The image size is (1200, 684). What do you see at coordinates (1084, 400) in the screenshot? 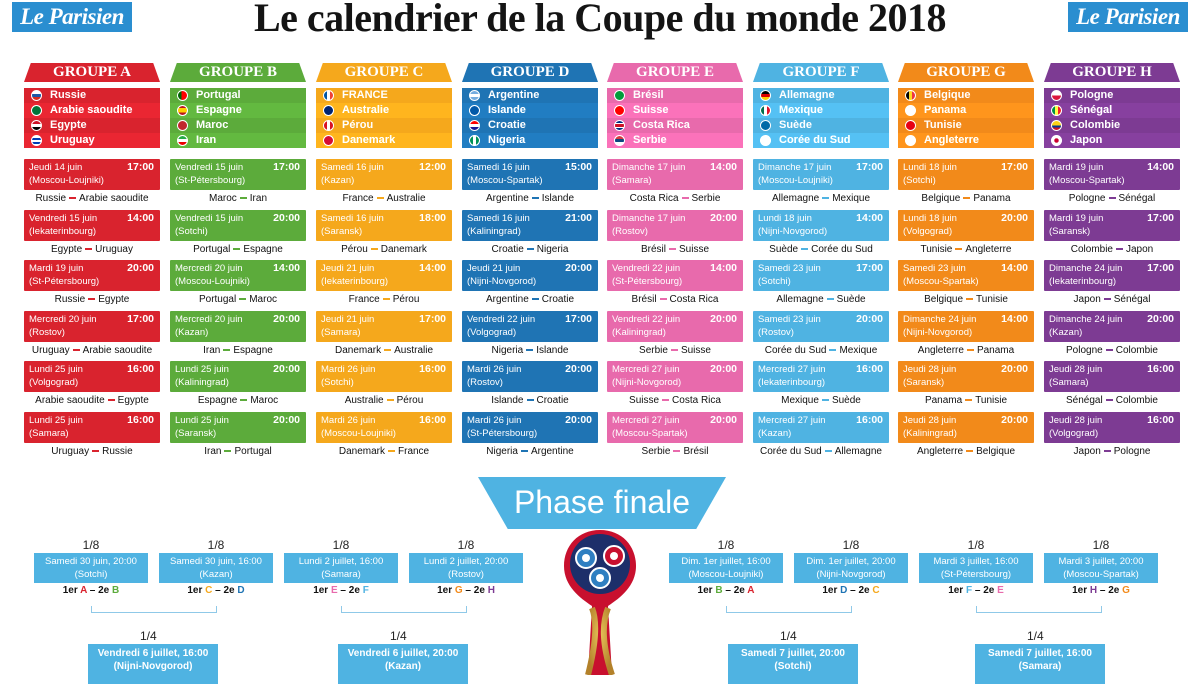
I see `home-team: Sénégal` at bounding box center [1084, 400].